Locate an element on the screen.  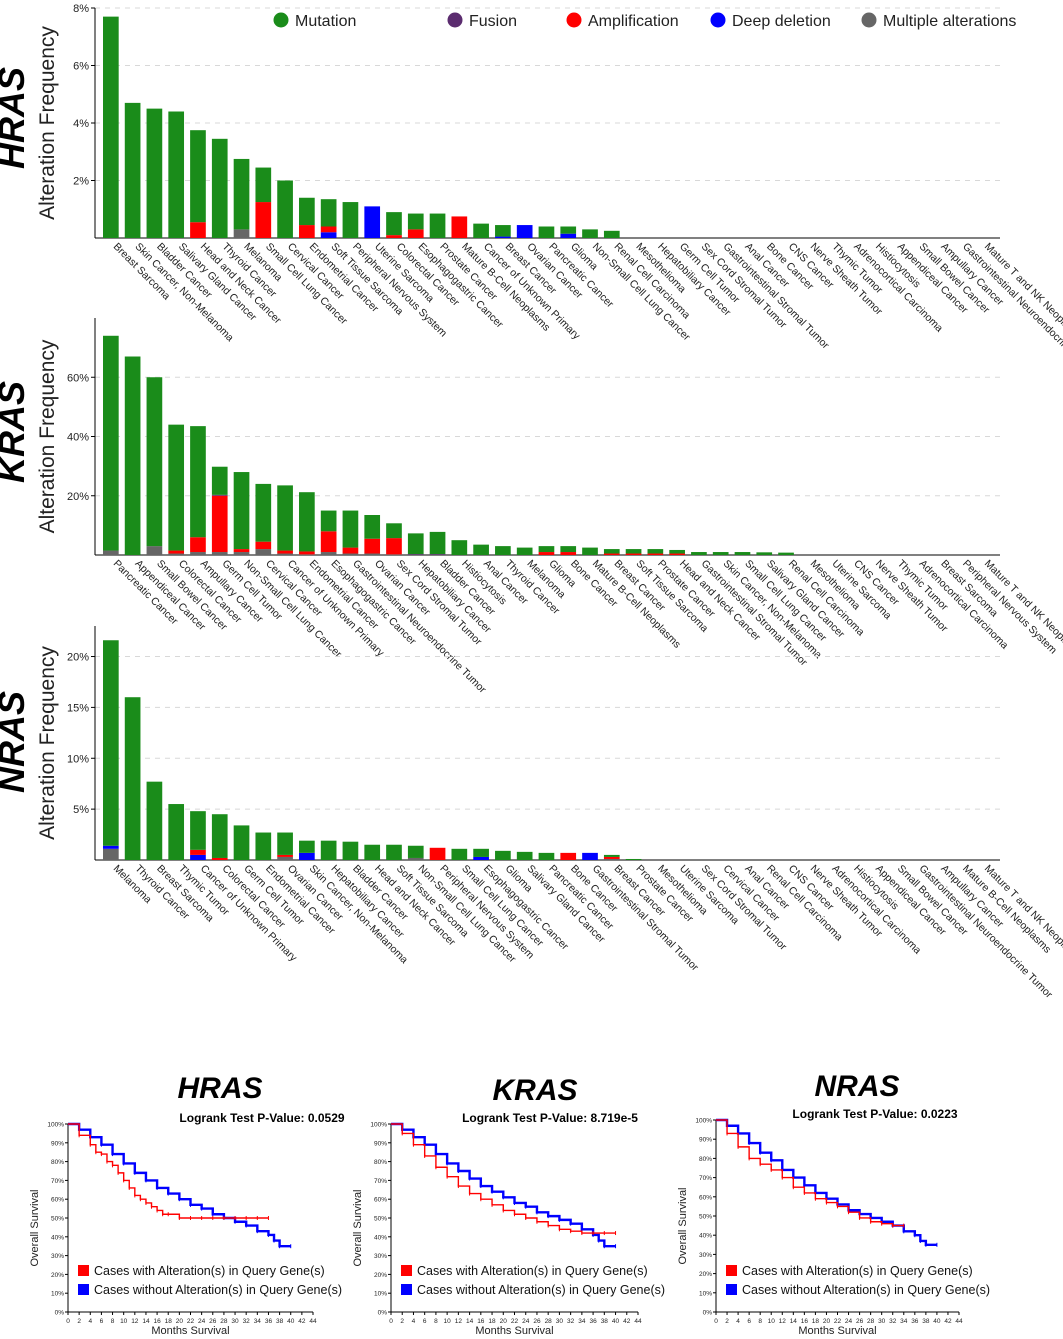
km-x-tick-label: 44 is located at coordinates (959, 1321).